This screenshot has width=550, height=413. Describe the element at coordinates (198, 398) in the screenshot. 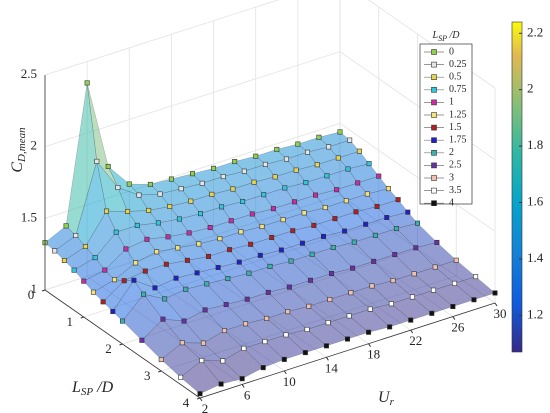

I see `y-tick` at that location.